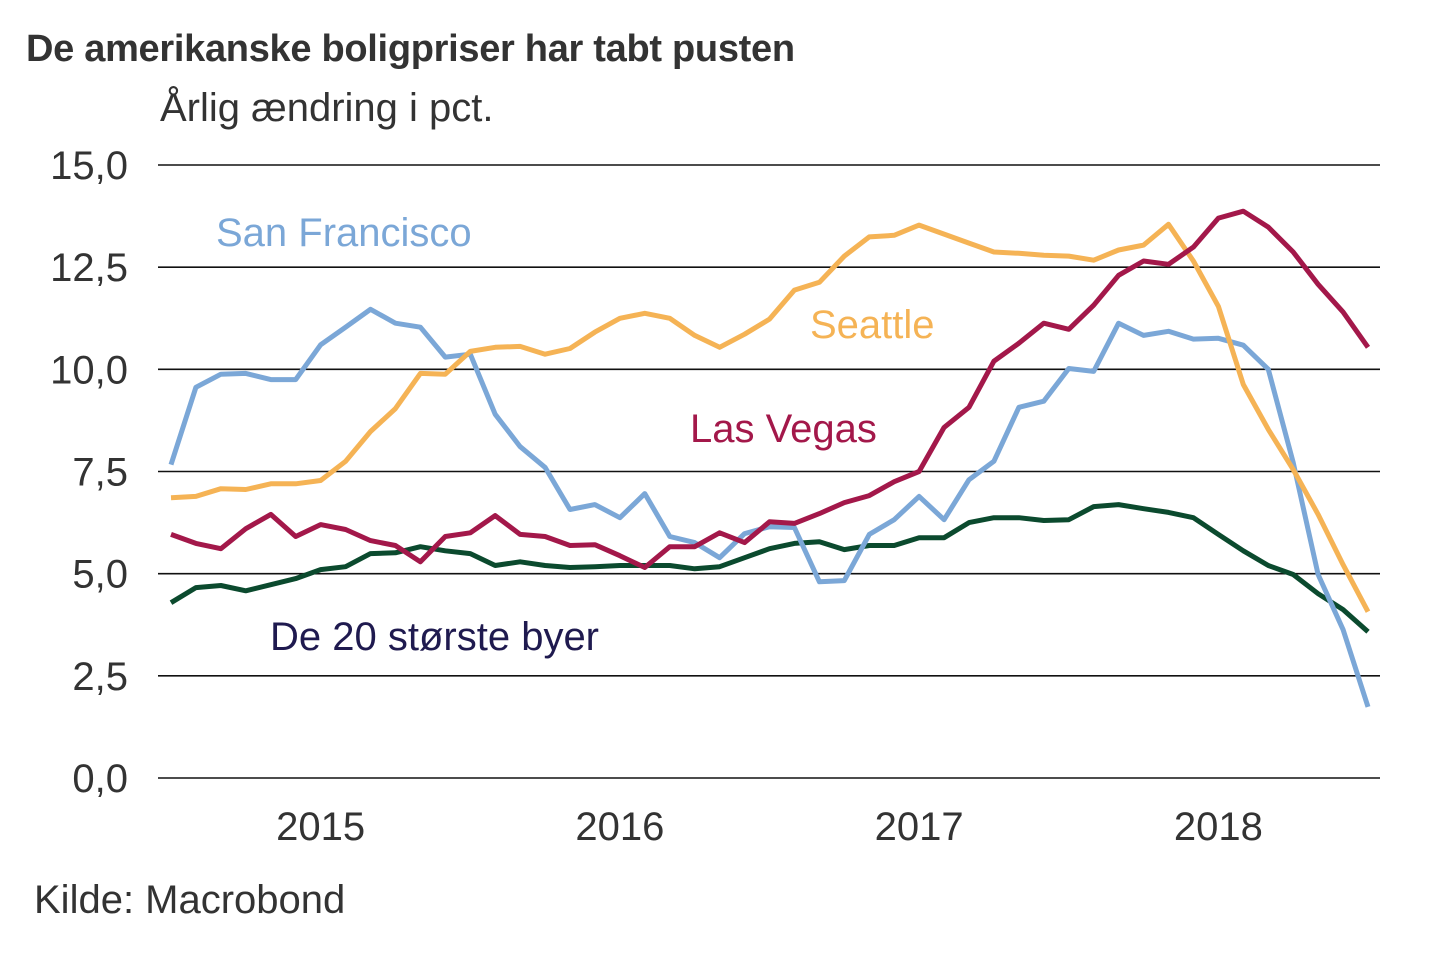 This screenshot has height=960, width=1440. I want to click on y-tick-label: 5,0, so click(100, 575).